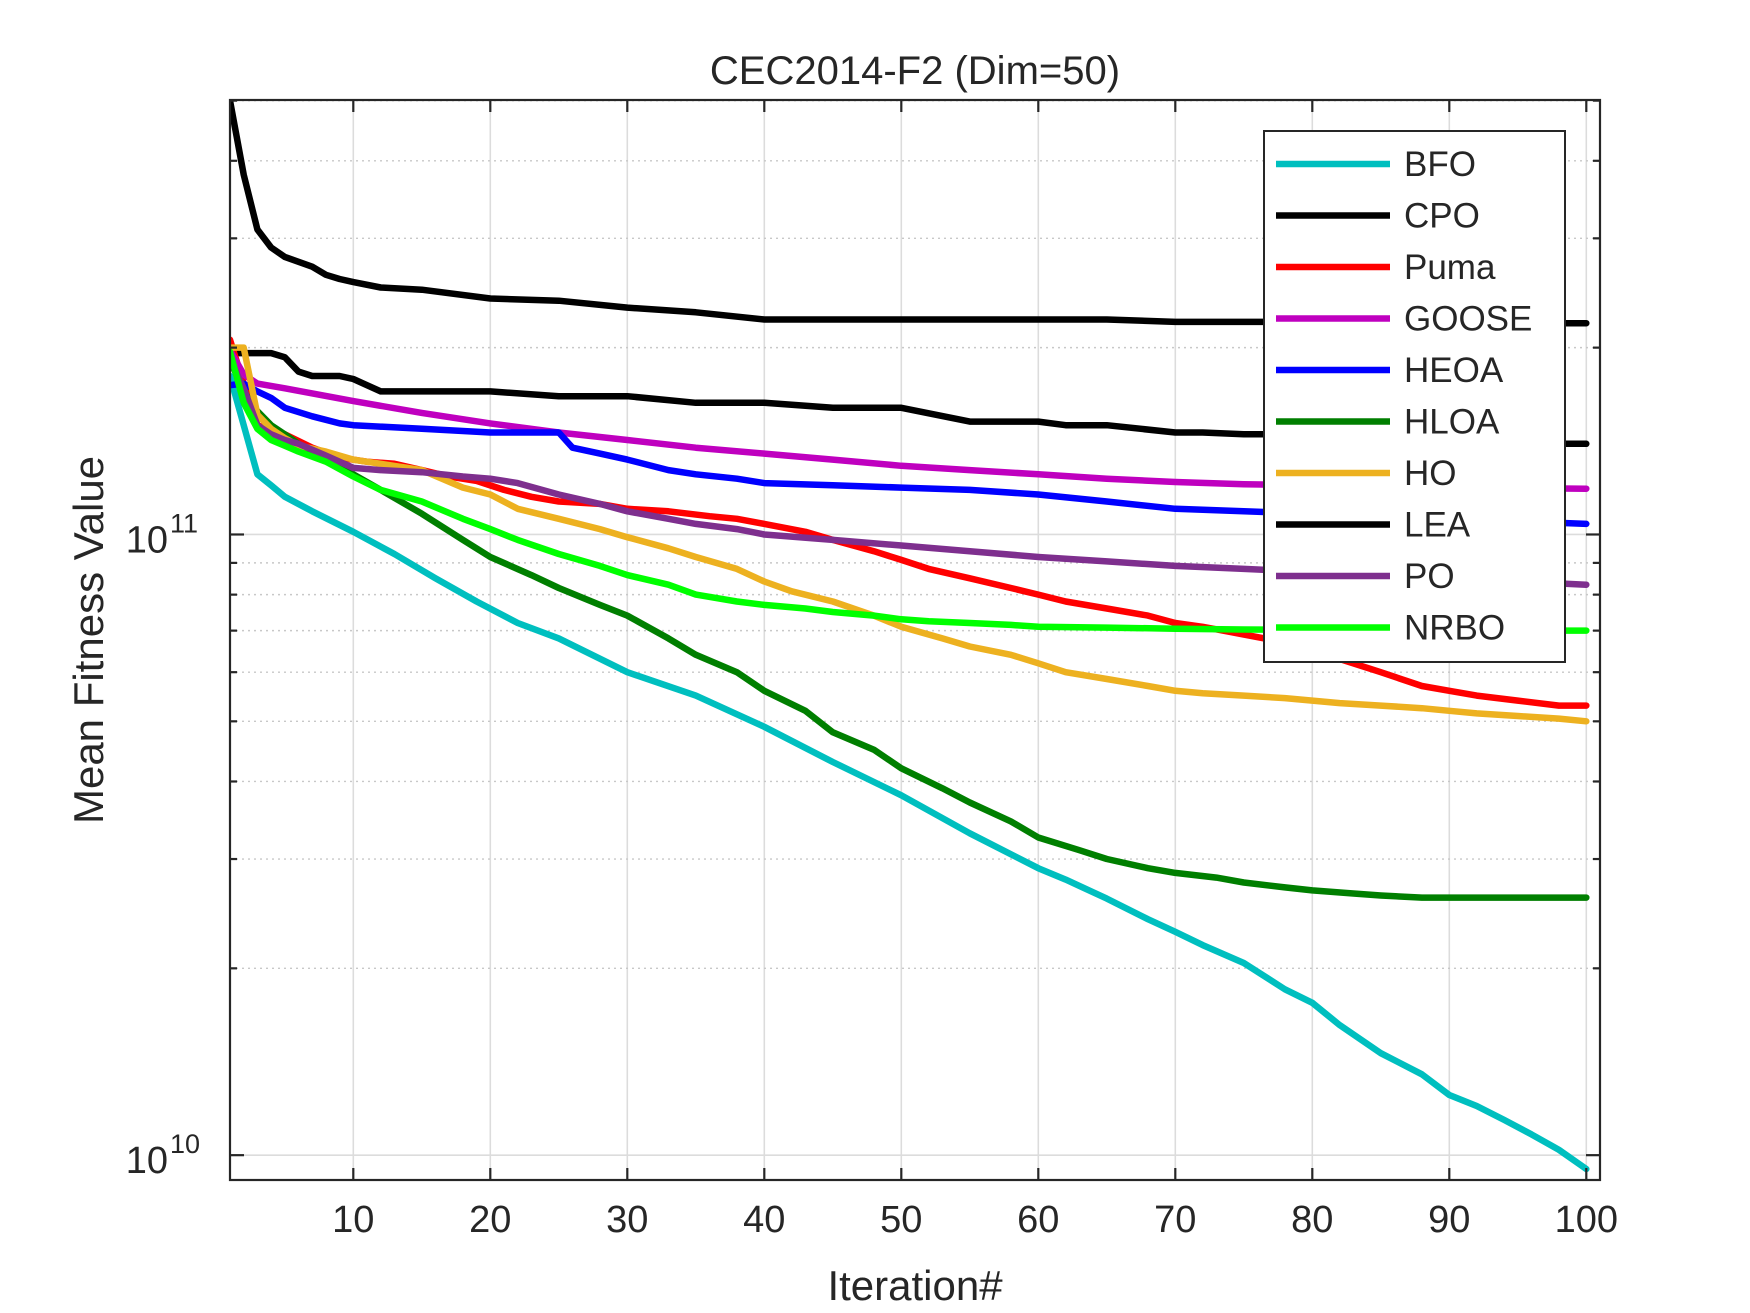 This screenshot has height=1313, width=1750. I want to click on x-tick-label: 100, so click(1586, 1220).